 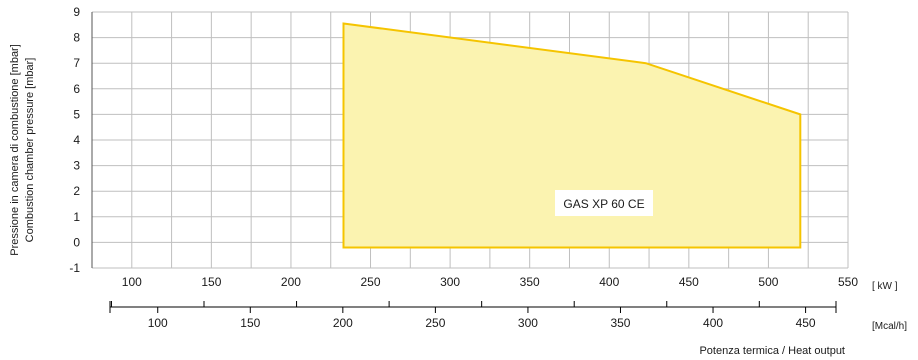 I want to click on kw-tick-label: 250, so click(x=371, y=282).